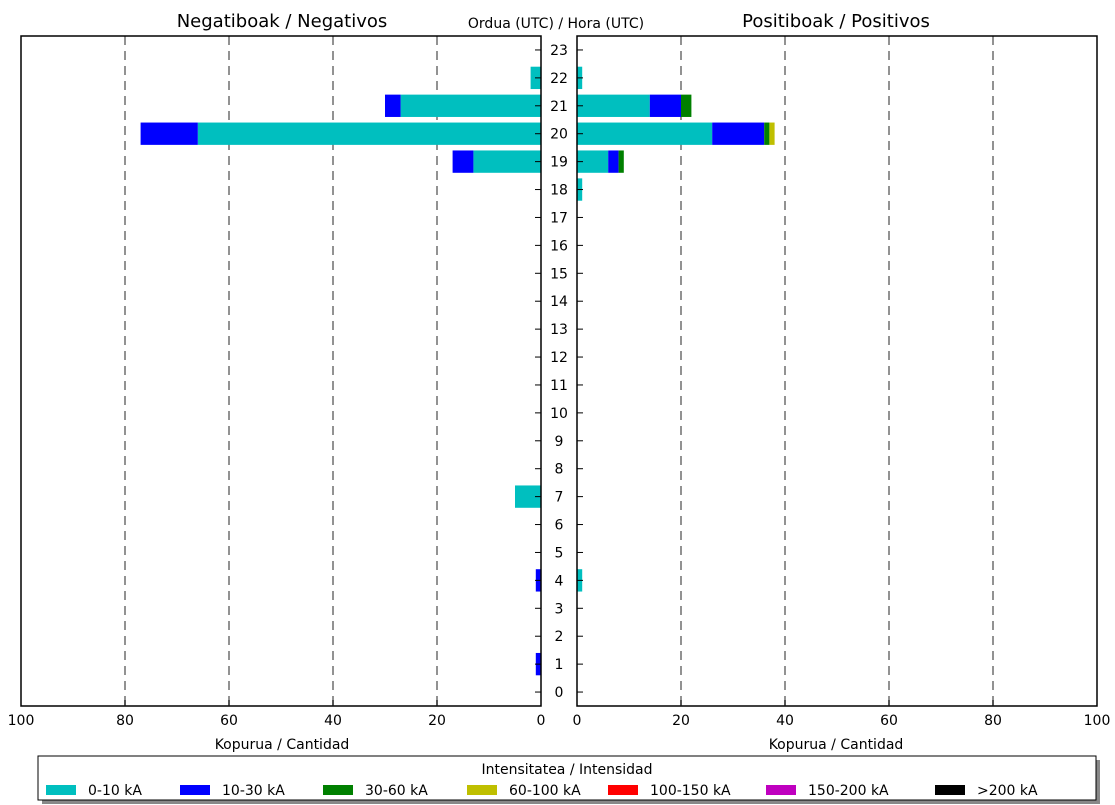 This screenshot has height=805, width=1115. I want to click on hour-label: 15, so click(559, 274).